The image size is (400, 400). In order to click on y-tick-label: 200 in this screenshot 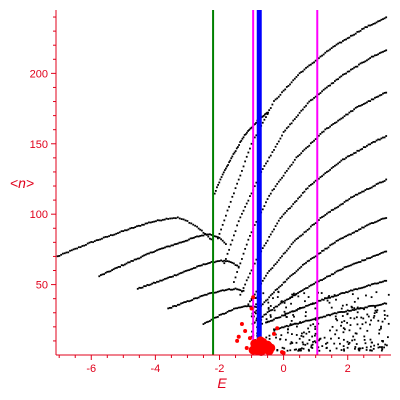, I will do `click(39, 74)`.